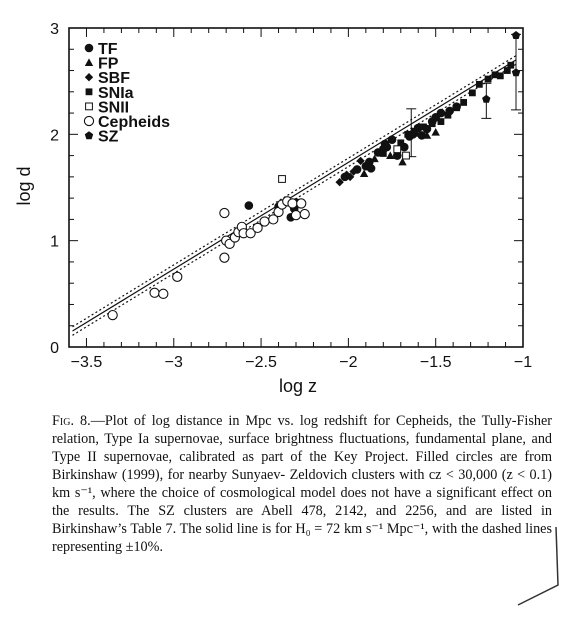 Image resolution: width=568 pixels, height=621 pixels. What do you see at coordinates (54, 29) in the screenshot?
I see `y-tick-label: 3` at bounding box center [54, 29].